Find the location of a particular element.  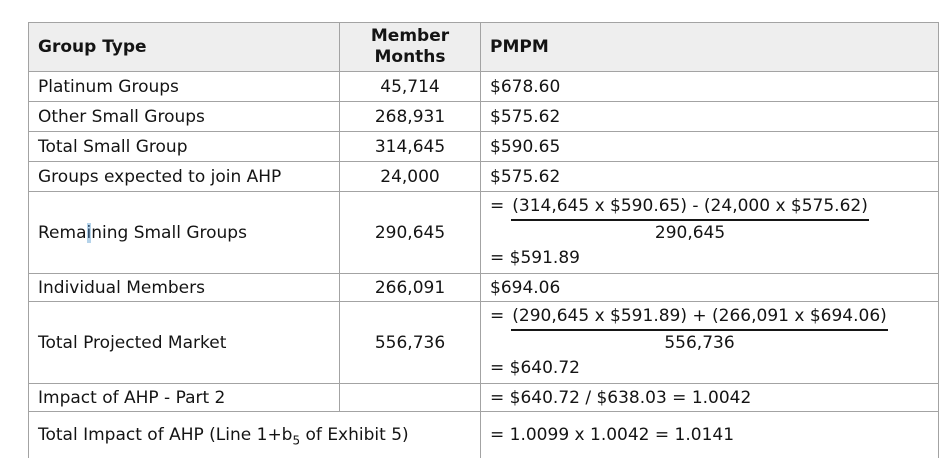

group-type-cell: Impact of AHP - Part 2 is located at coordinates (184, 397).